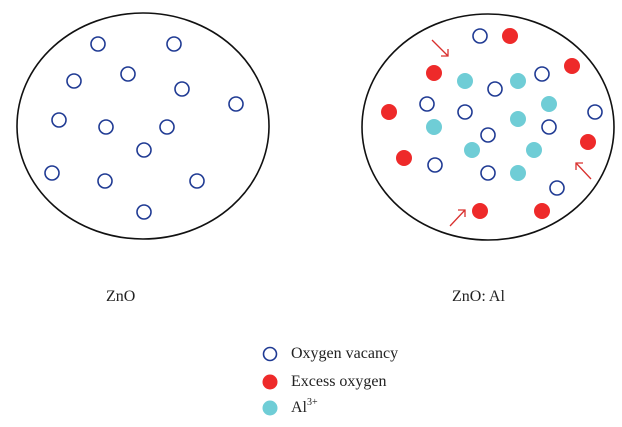 Image resolution: width=622 pixels, height=427 pixels. I want to click on zno-al-vacancies, so click(511, 112).